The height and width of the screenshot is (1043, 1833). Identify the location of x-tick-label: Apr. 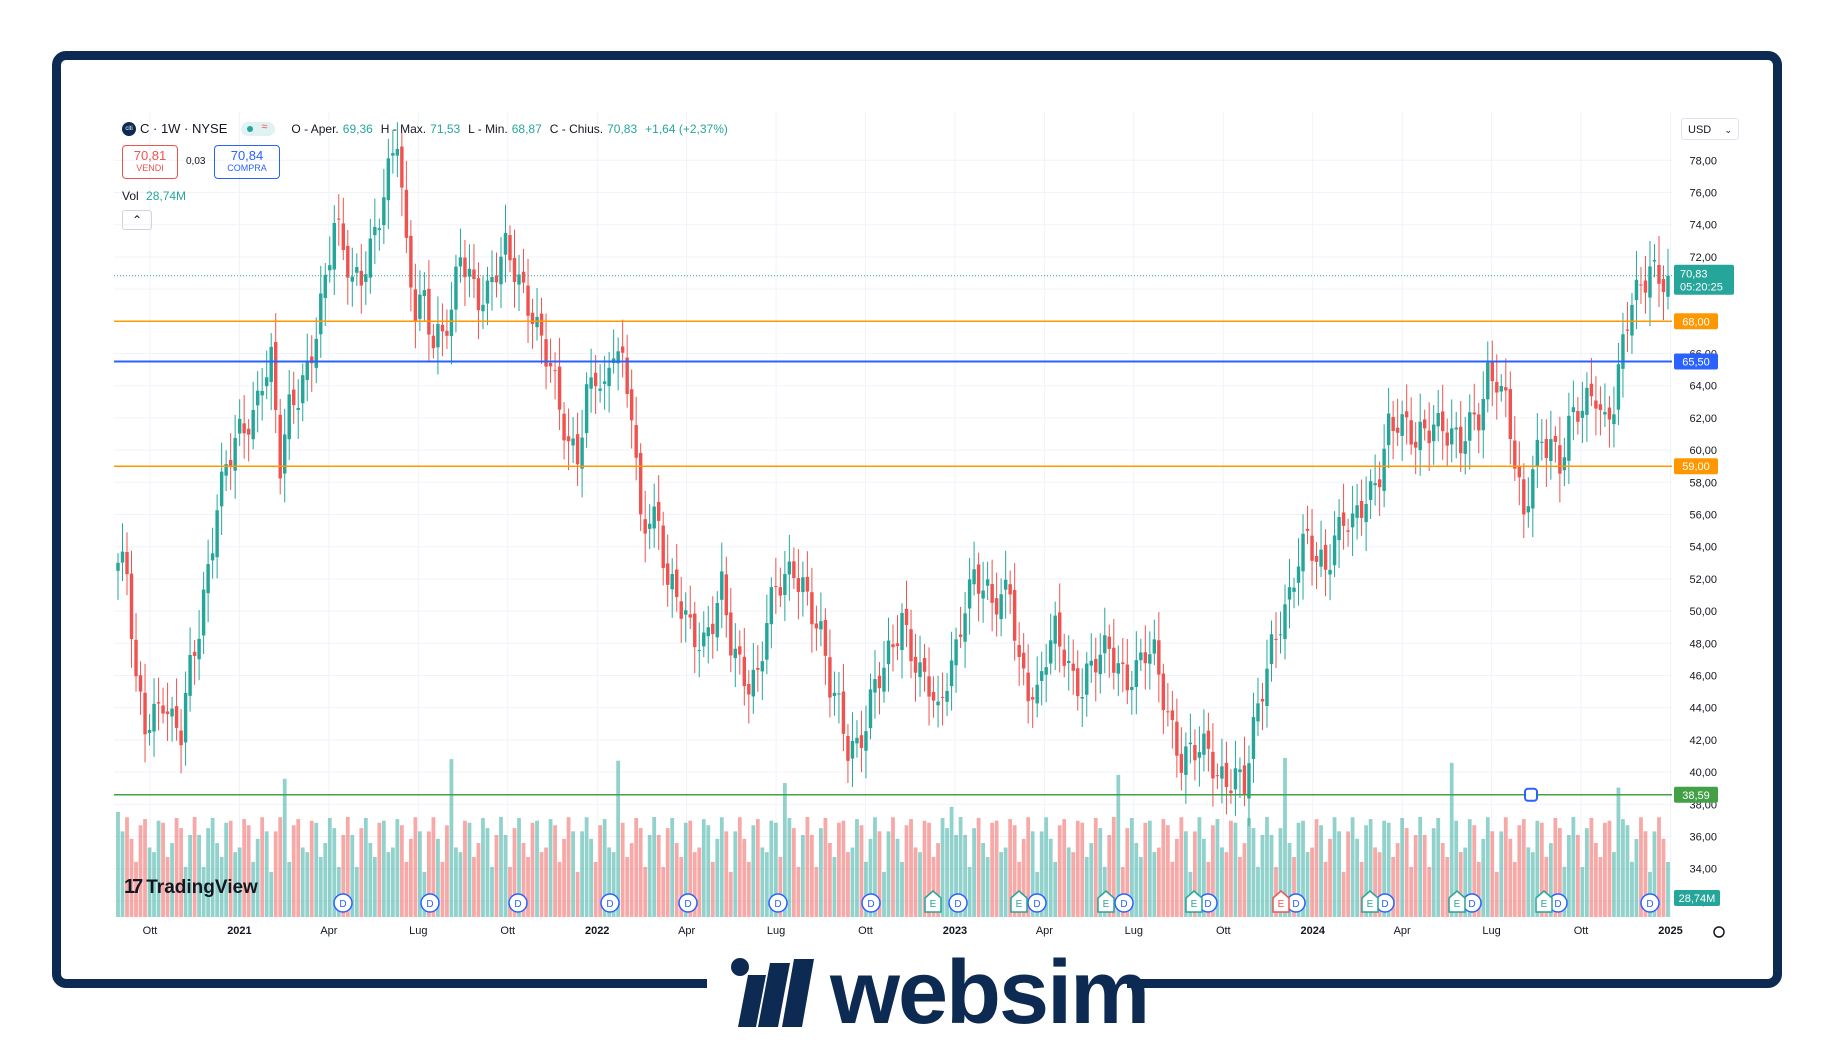
(1044, 931).